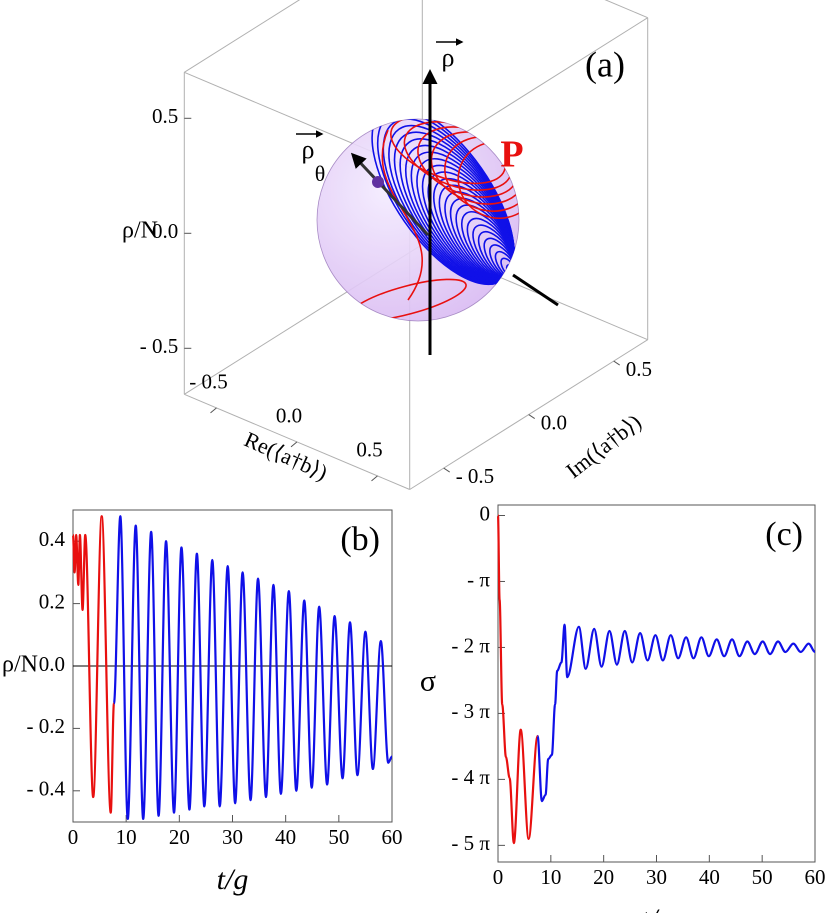 The image size is (830, 913). I want to click on x-tick-label: - 0.5, so click(208, 382).